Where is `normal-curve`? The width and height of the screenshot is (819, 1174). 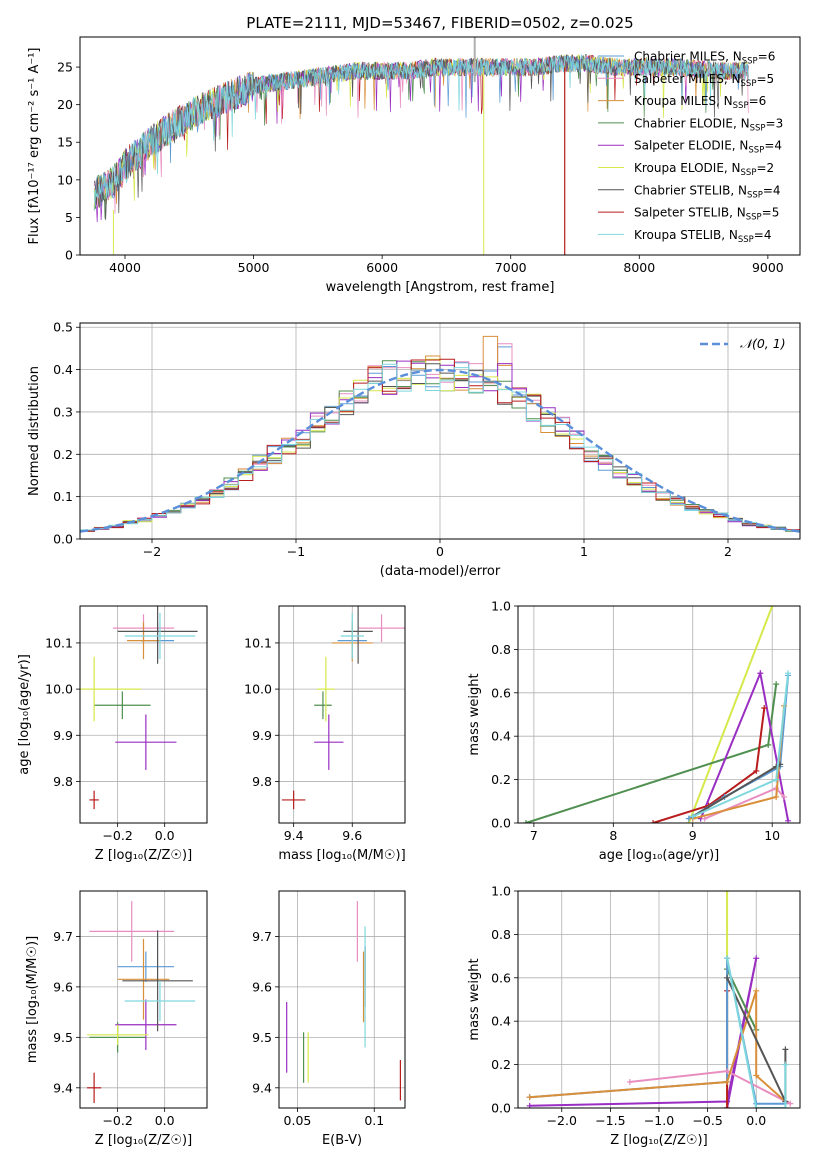 normal-curve is located at coordinates (440, 450).